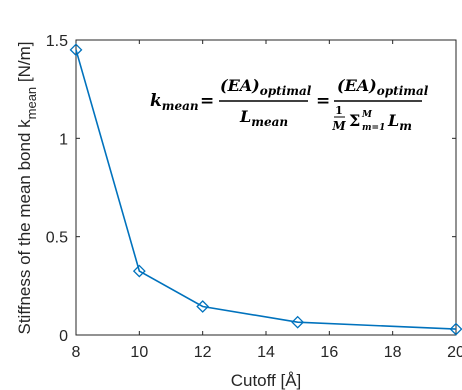 Image resolution: width=462 pixels, height=390 pixels. What do you see at coordinates (57, 238) in the screenshot?
I see `y-tick-label: 0.5` at bounding box center [57, 238].